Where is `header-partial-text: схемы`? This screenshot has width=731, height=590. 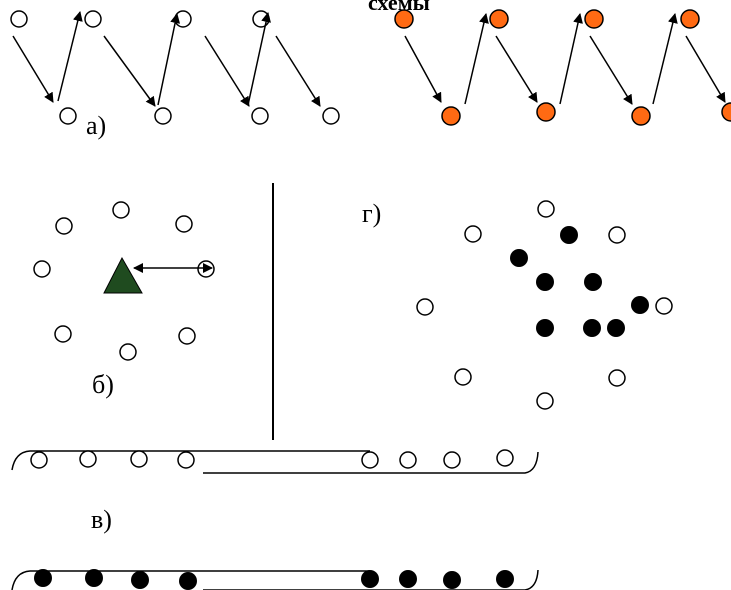
header-partial-text: схемы is located at coordinates (399, 7).